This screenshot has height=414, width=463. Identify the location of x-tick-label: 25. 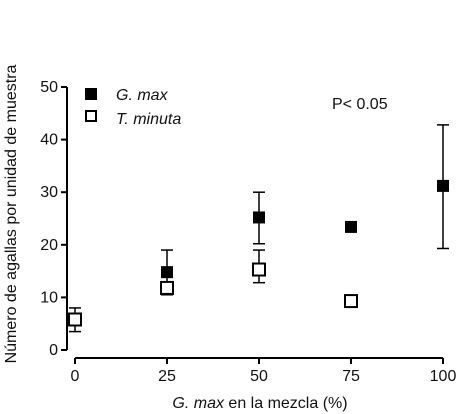
(167, 376).